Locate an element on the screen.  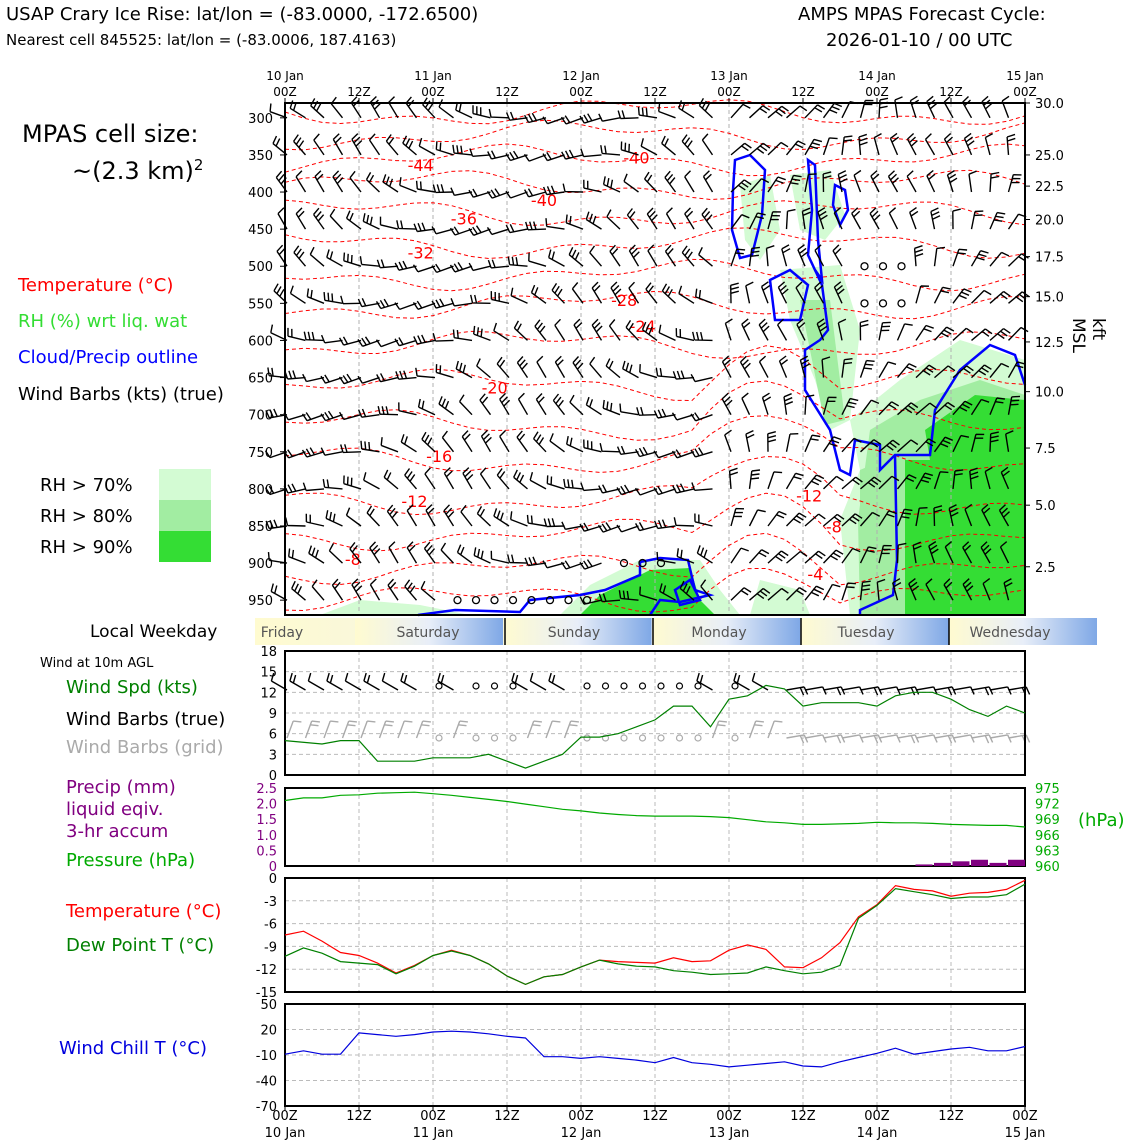
legend-precip-3: 3-hr accum is located at coordinates (117, 831).